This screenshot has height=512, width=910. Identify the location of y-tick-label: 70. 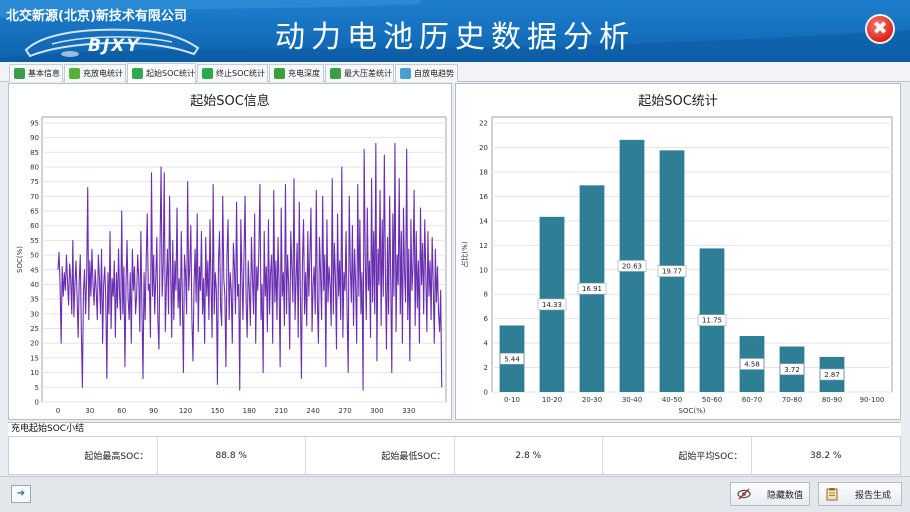
(34, 197).